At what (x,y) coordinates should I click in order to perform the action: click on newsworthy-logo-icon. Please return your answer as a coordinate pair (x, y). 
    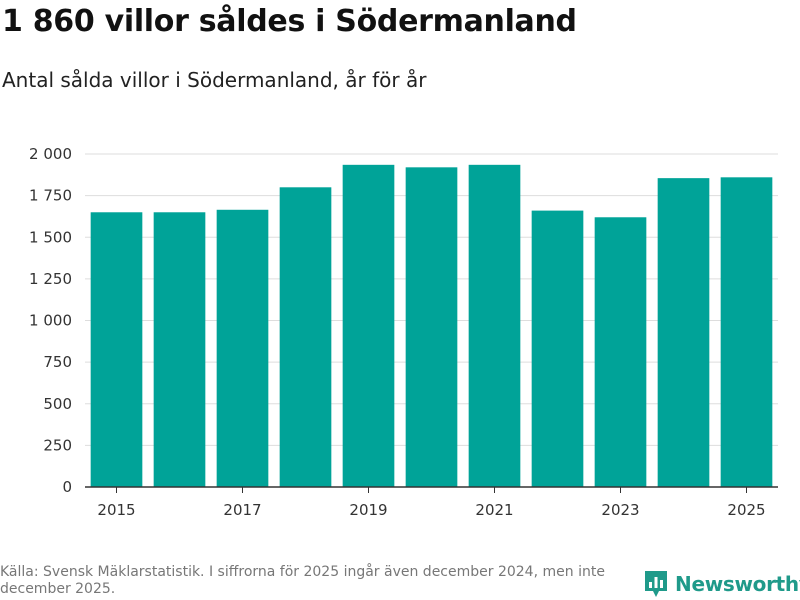
    Looking at the image, I should click on (656, 584).